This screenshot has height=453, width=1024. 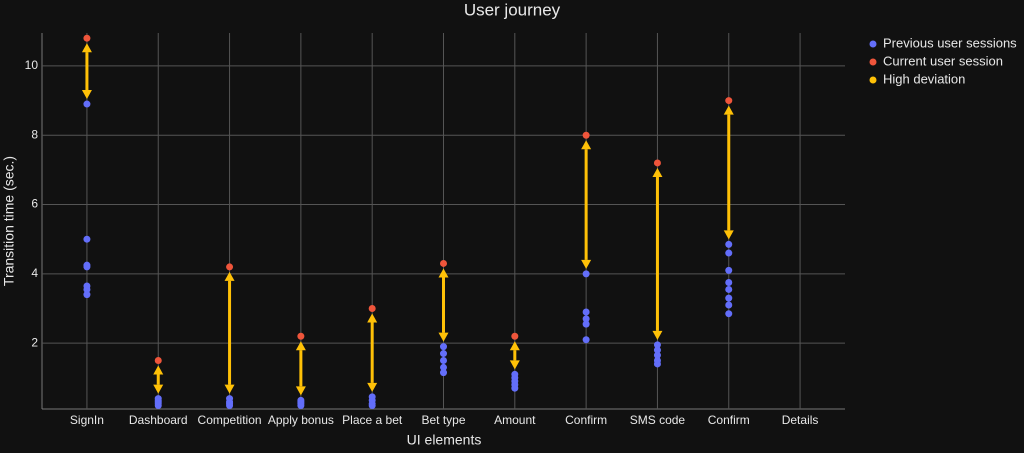 What do you see at coordinates (34, 134) in the screenshot?
I see `y-tick-label: 8` at bounding box center [34, 134].